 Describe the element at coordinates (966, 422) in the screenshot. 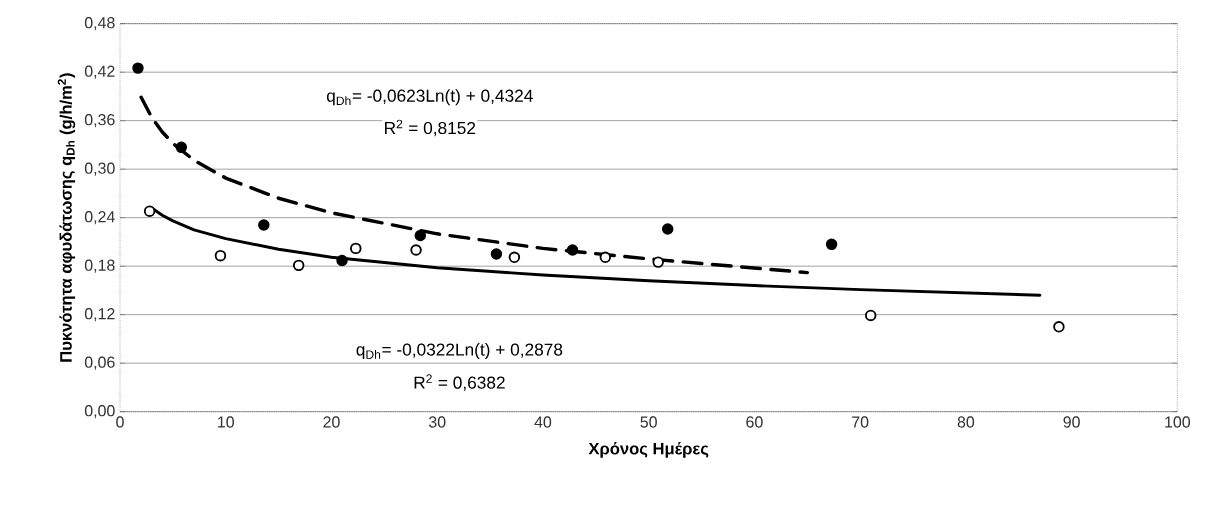

I see `x-tick-label: 80` at that location.